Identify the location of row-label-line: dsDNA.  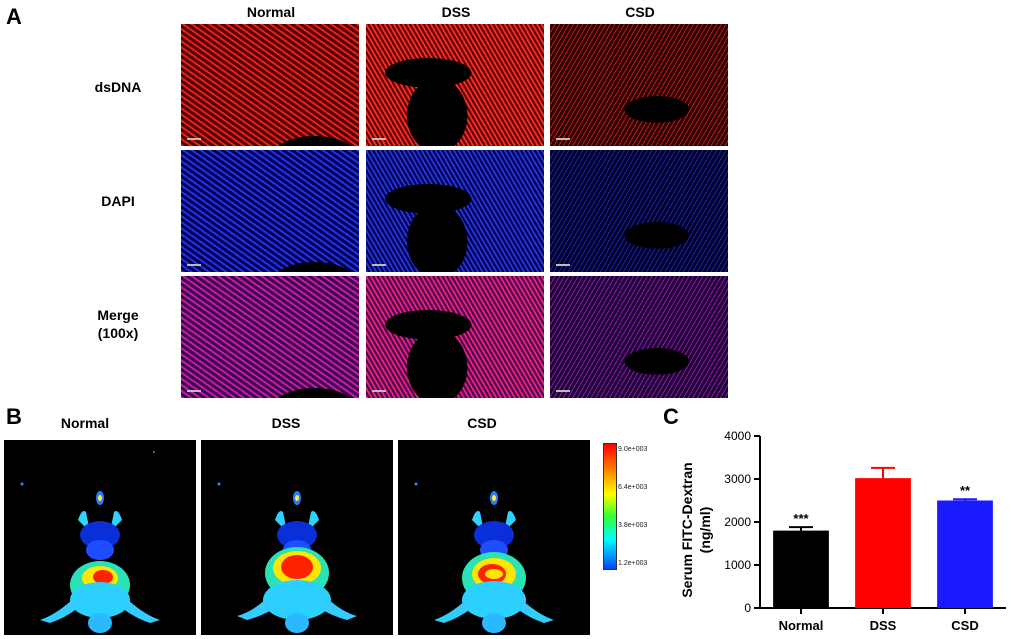
(118, 87).